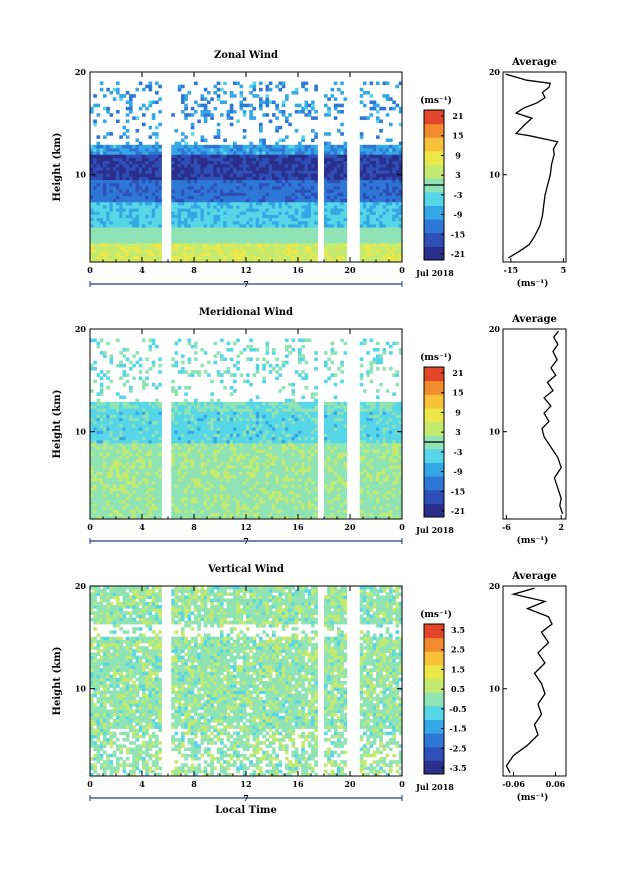 The image size is (620, 873). Describe the element at coordinates (81, 72) in the screenshot. I see `y-tick-label: 20` at that location.